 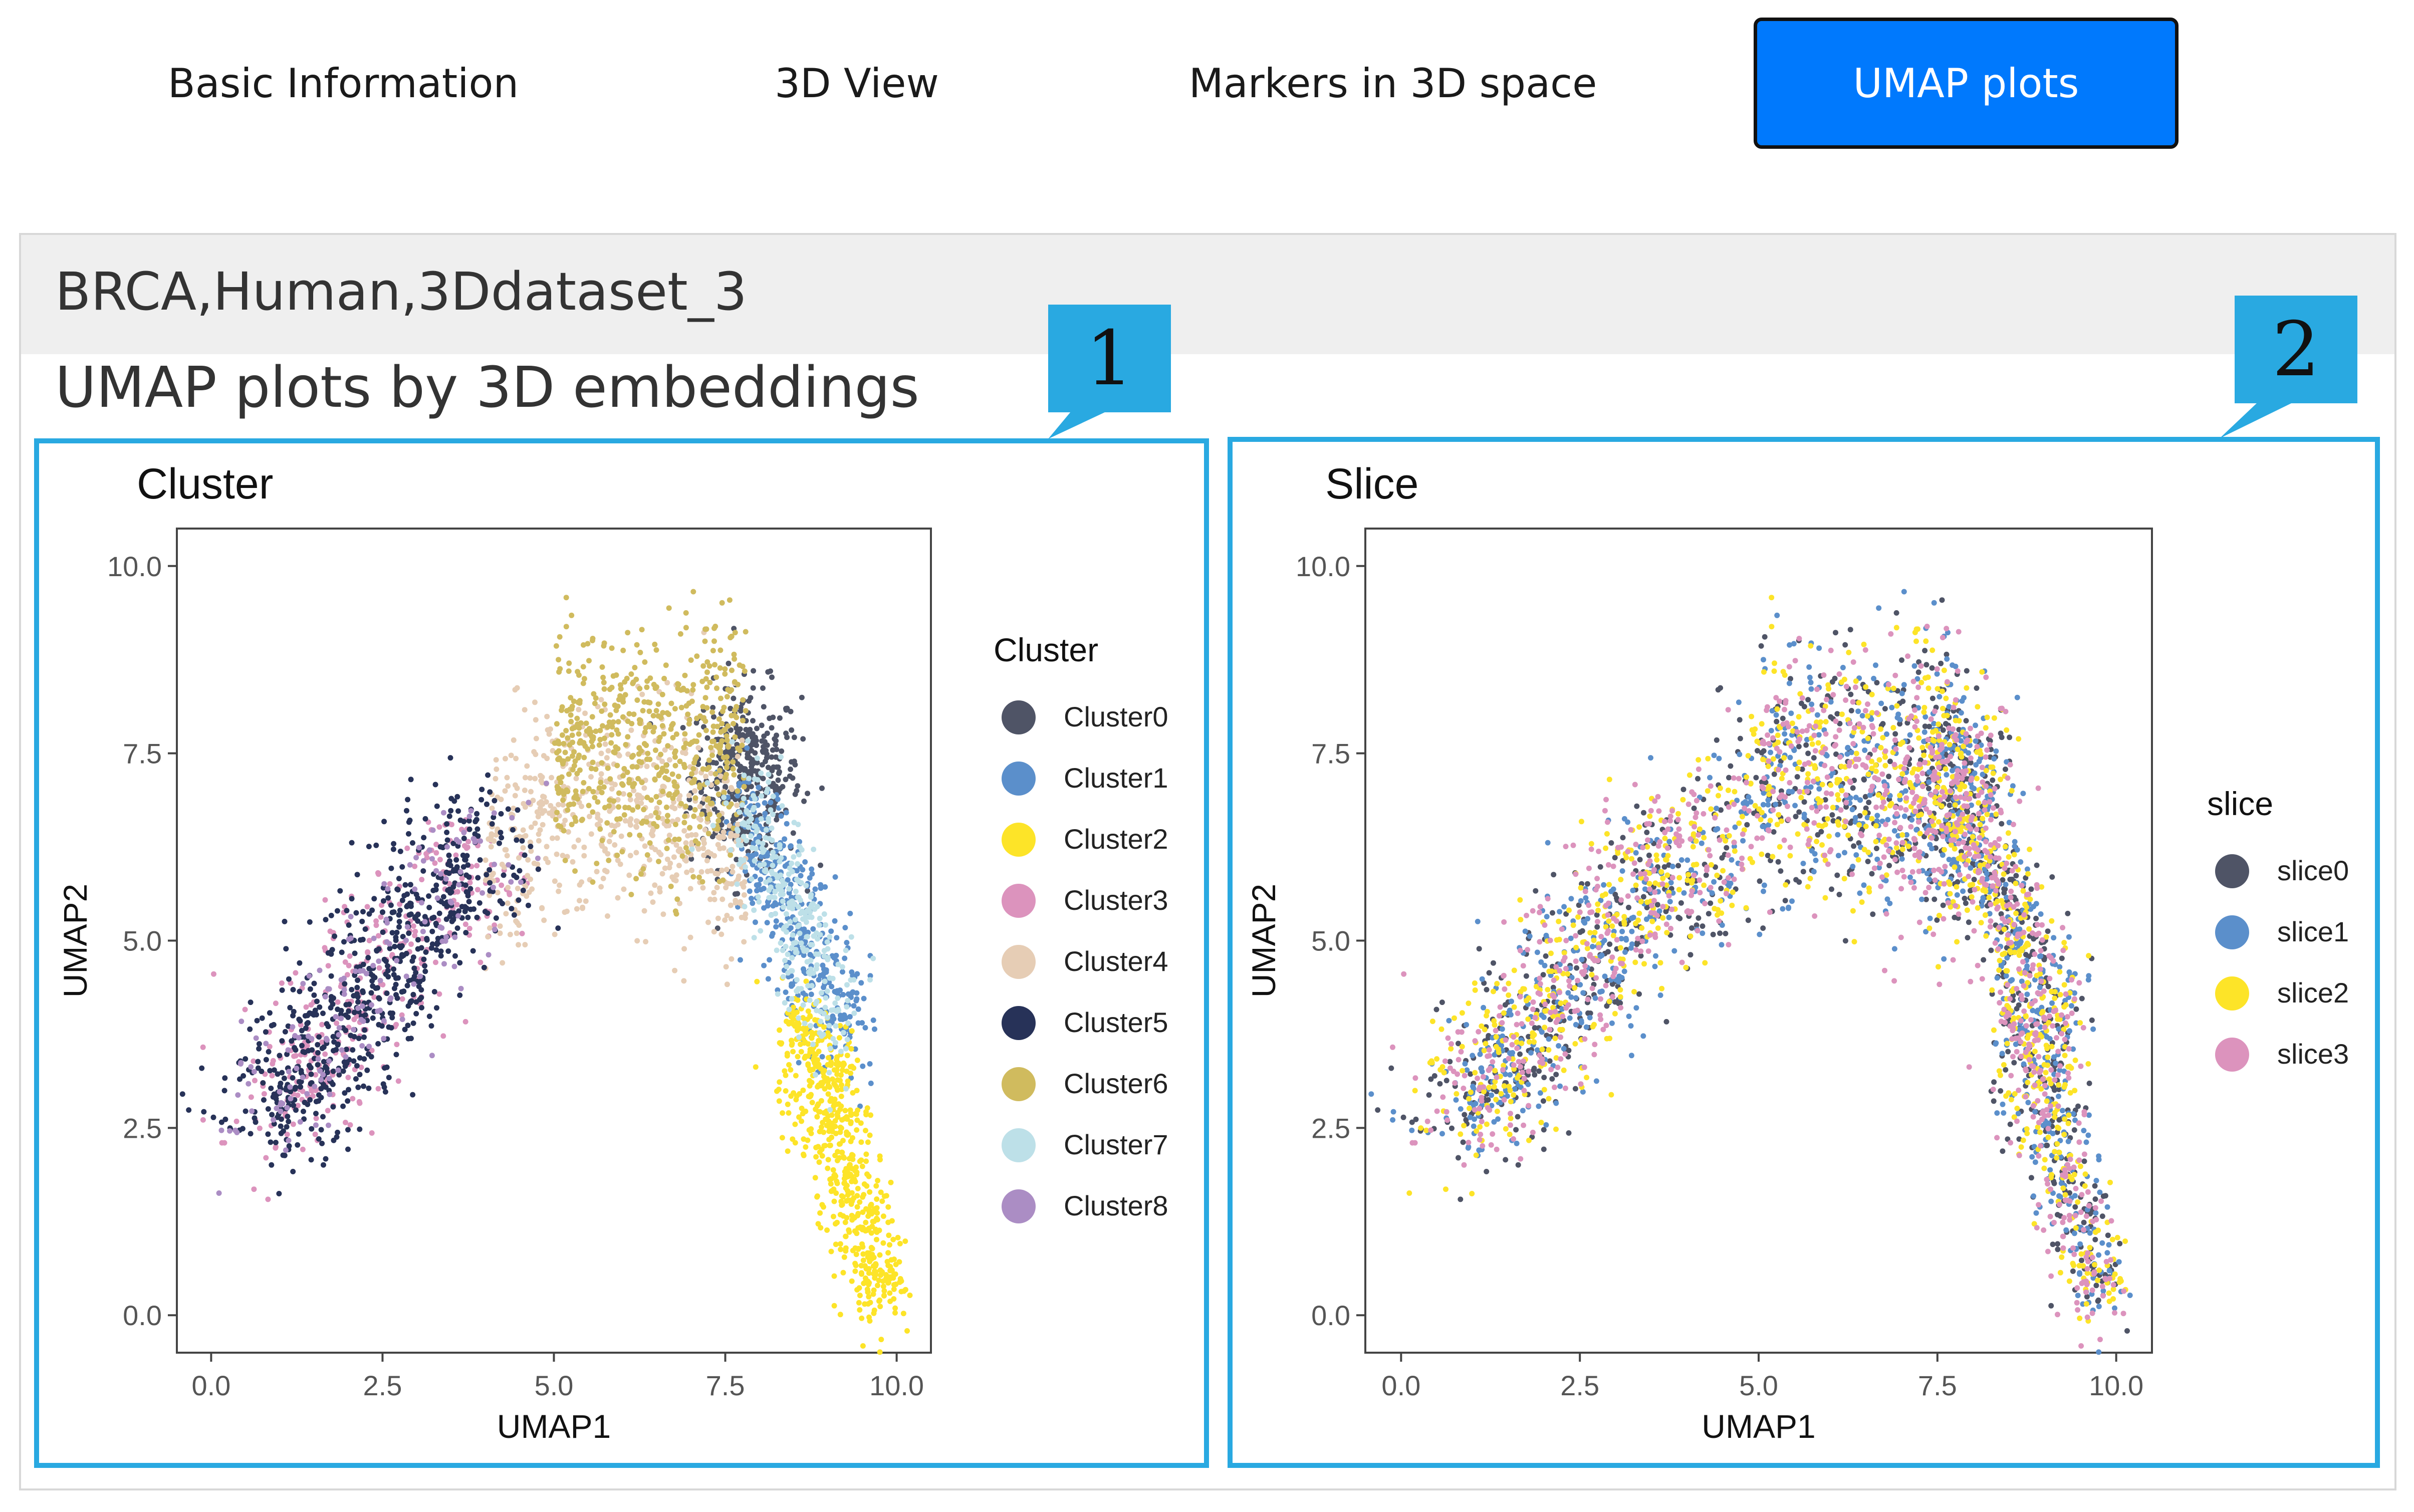 What do you see at coordinates (142, 1315) in the screenshot?
I see `y-tick-label: 0.0` at bounding box center [142, 1315].